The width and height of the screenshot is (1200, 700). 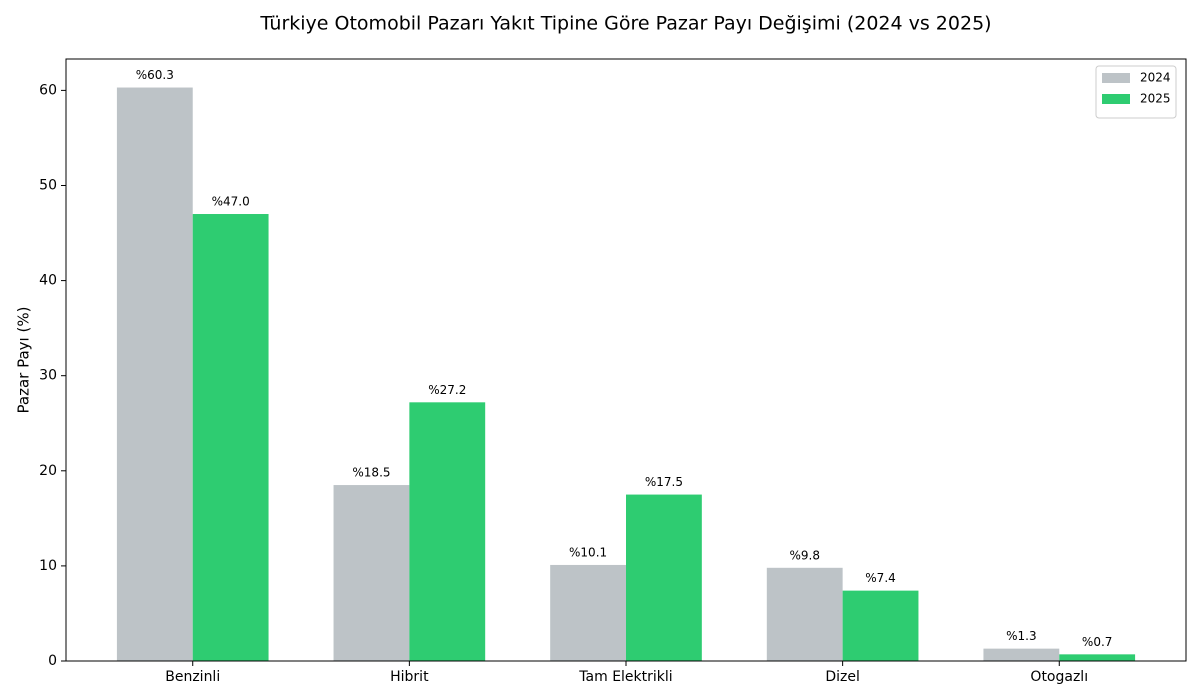 What do you see at coordinates (192, 677) in the screenshot?
I see `x-tick-label: Benzinli` at bounding box center [192, 677].